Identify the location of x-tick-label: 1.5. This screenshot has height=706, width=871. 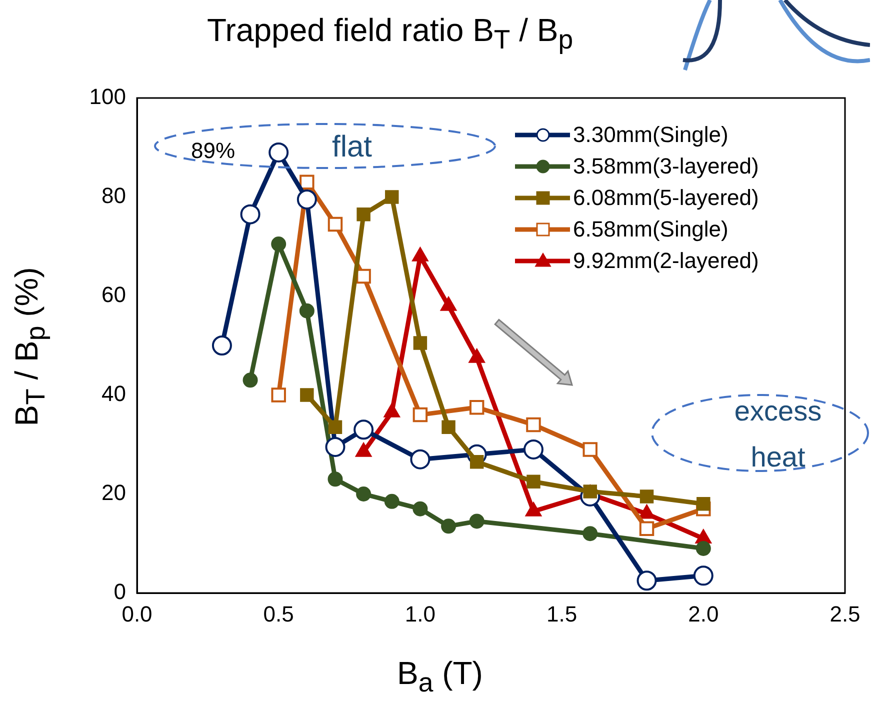
(562, 613).